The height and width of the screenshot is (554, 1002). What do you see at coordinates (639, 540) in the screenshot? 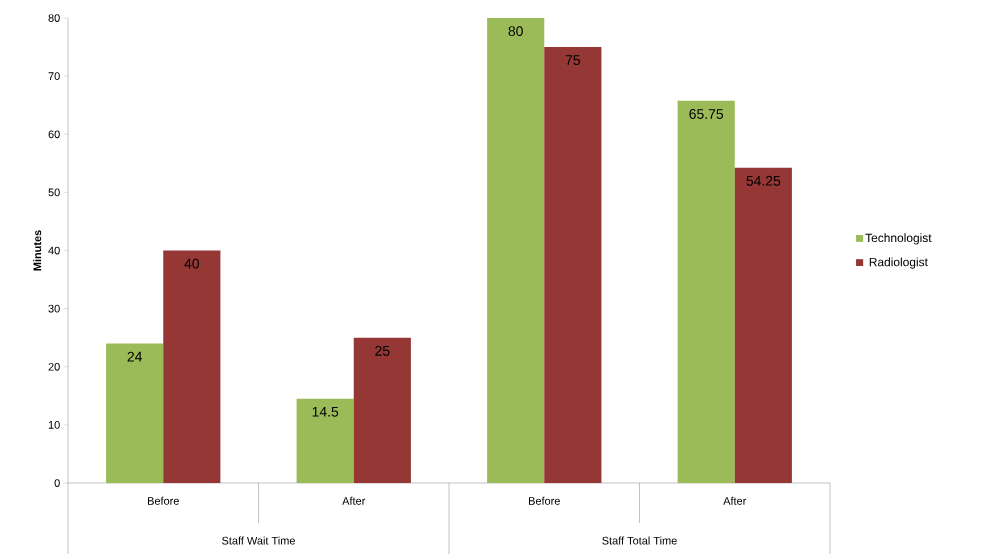
I see `text: Staff Total Time` at bounding box center [639, 540].